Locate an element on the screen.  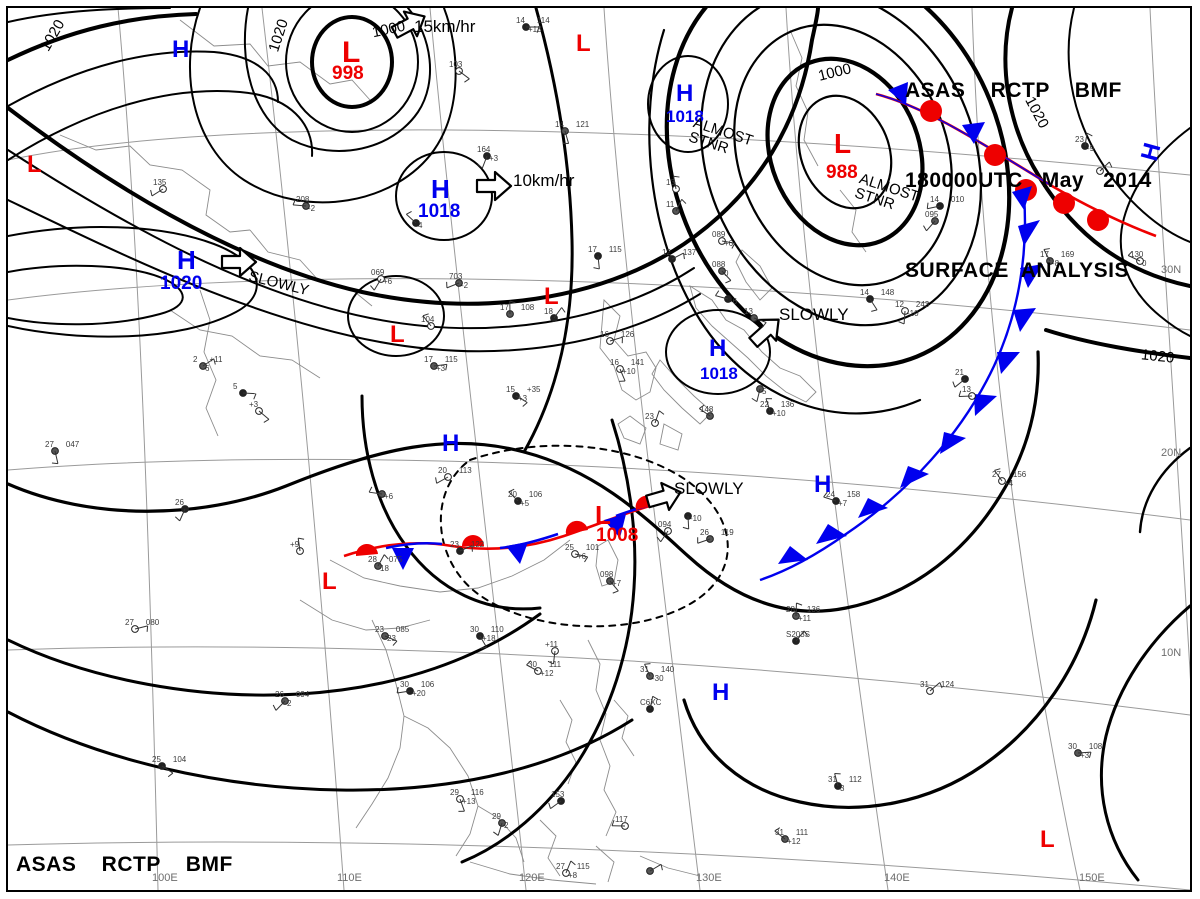
station-plot: 25 101 +6 is located at coordinates (582, 552).